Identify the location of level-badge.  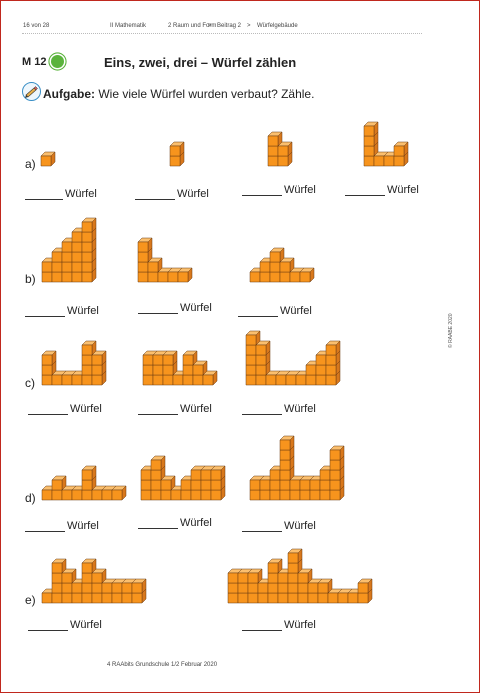
(57, 61).